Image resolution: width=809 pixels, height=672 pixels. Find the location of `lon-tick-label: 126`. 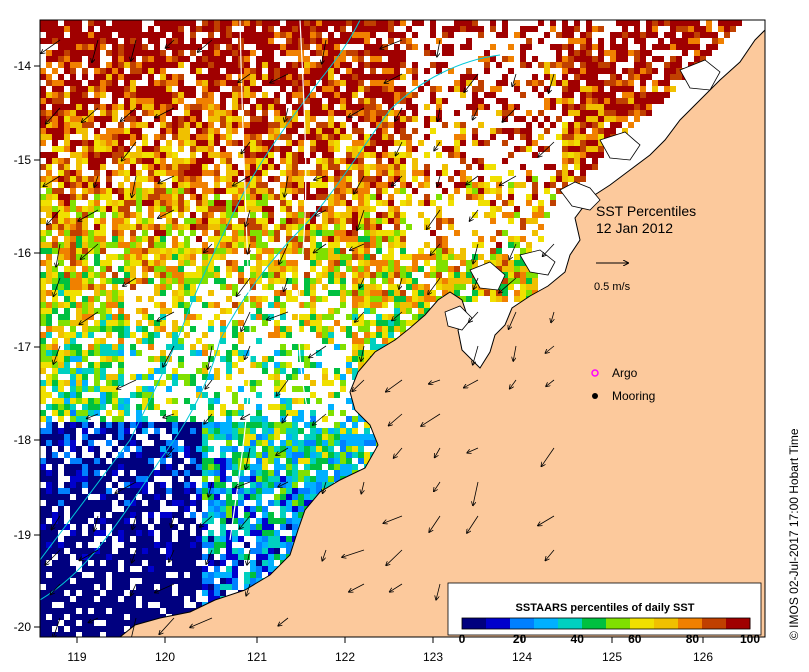

lon-tick-label: 126 is located at coordinates (703, 657).